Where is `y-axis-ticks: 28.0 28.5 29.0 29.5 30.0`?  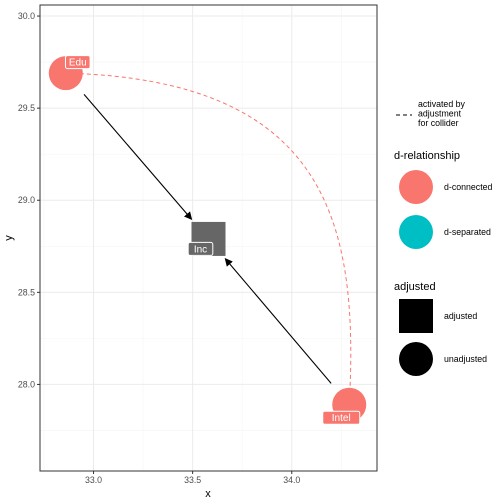
y-axis-ticks: 28.0 28.5 29.0 29.5 30.0 is located at coordinates (29, 200).